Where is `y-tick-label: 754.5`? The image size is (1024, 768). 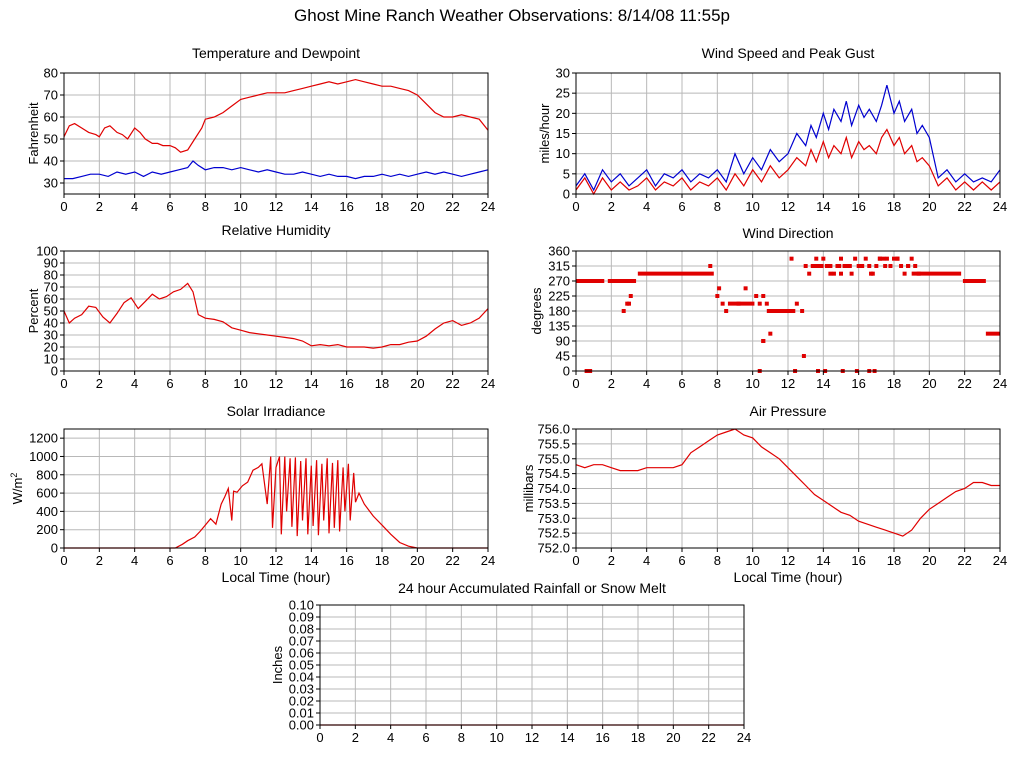
y-tick-label: 754.5 is located at coordinates (553, 473).